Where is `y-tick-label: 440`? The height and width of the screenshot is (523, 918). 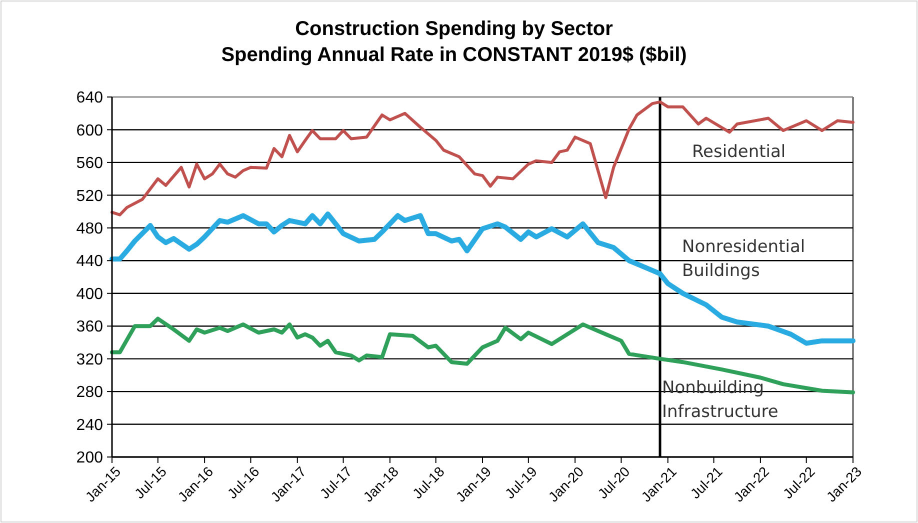
y-tick-label: 440 is located at coordinates (90, 261).